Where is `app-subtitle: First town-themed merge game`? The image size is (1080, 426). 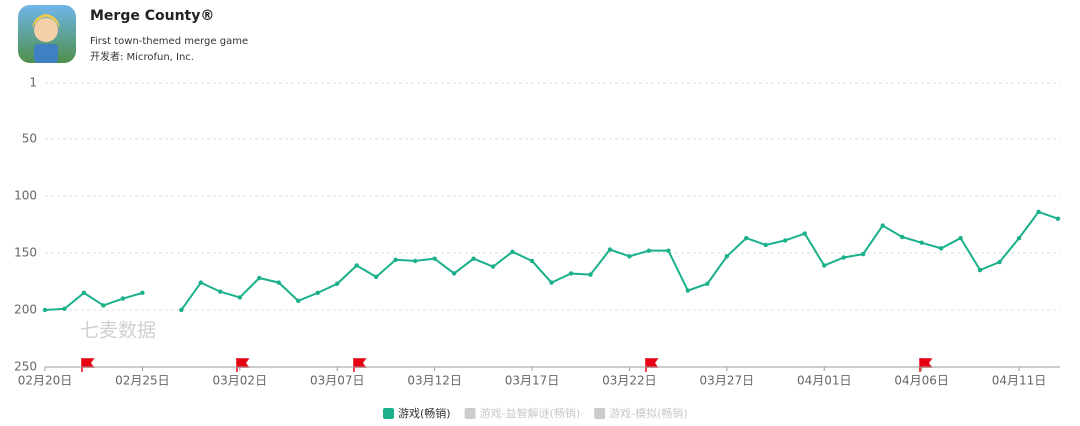 app-subtitle: First town-themed merge game is located at coordinates (169, 41).